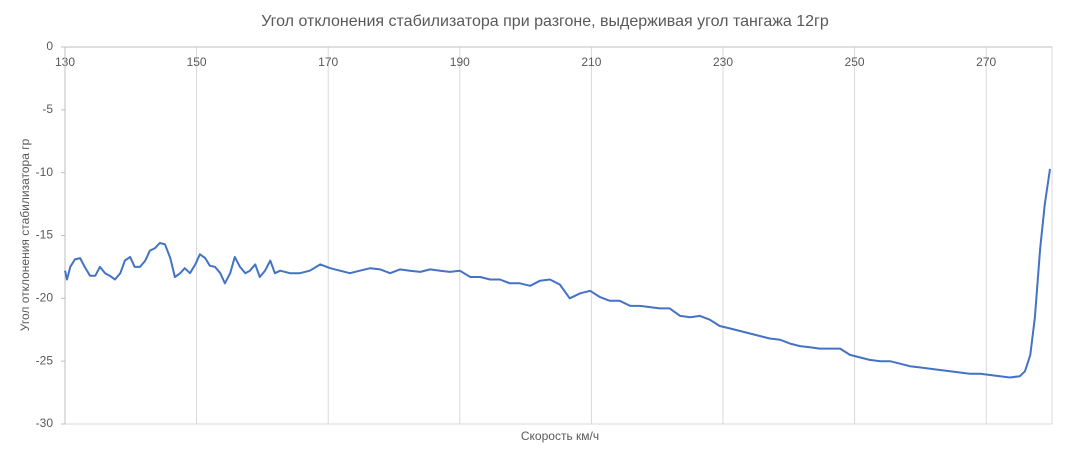  Describe the element at coordinates (25, 234) in the screenshot. I see `y-axis-label: Угол отклонения стабилизатора гр` at that location.